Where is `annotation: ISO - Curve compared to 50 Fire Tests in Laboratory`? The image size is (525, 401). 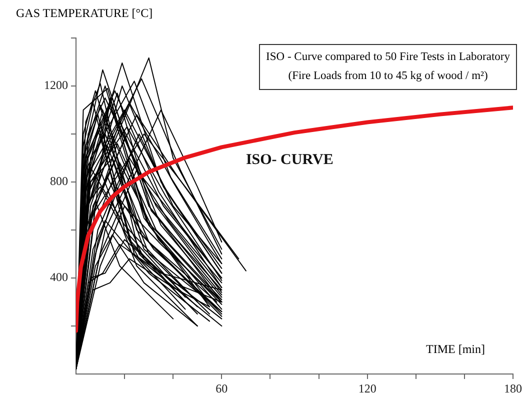 annotation: ISO - Curve compared to 50 Fire Tests in Laboratory is located at coordinates (388, 57).